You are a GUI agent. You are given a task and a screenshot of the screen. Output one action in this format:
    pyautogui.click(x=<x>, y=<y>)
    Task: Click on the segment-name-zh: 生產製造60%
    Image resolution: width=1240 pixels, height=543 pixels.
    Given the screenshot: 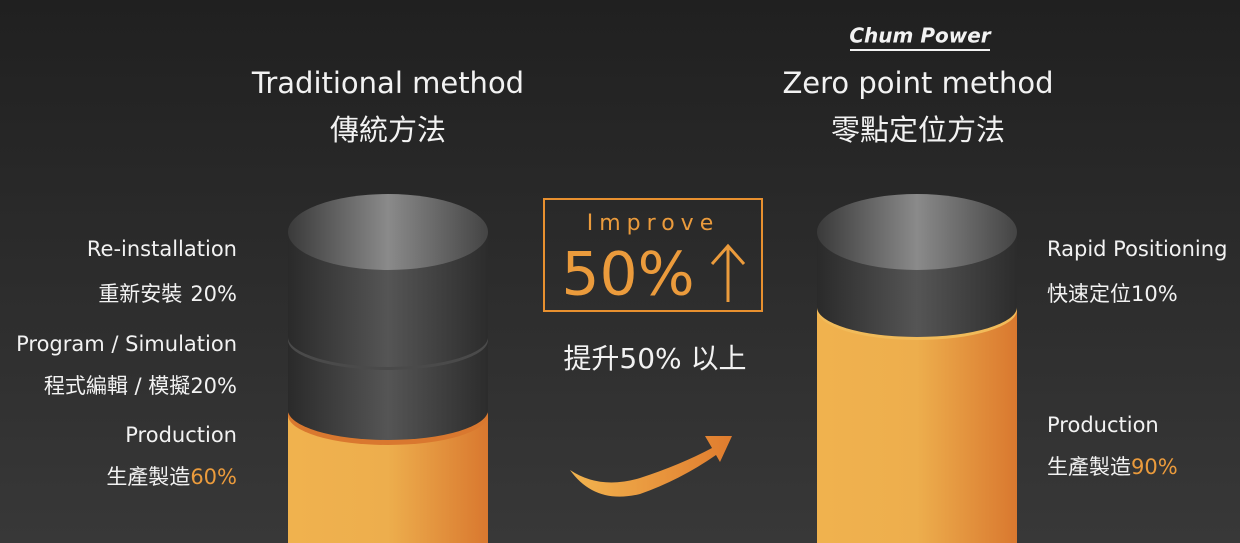 What is the action you would take?
    pyautogui.click(x=171, y=477)
    